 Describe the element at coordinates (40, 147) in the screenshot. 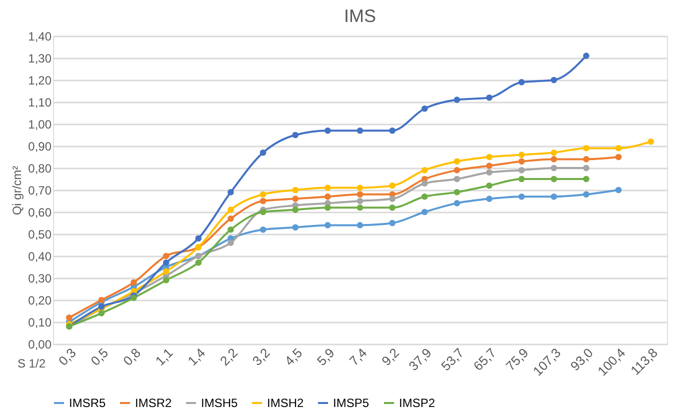

I see `y-tick-label: 0,90` at that location.